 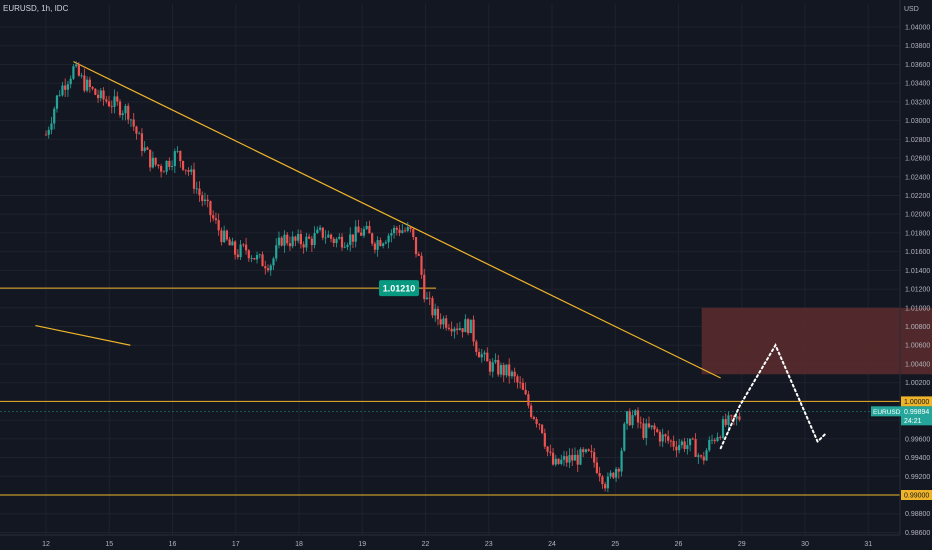 What do you see at coordinates (917, 290) in the screenshot?
I see `price-tick-label: 1.01200` at bounding box center [917, 290].